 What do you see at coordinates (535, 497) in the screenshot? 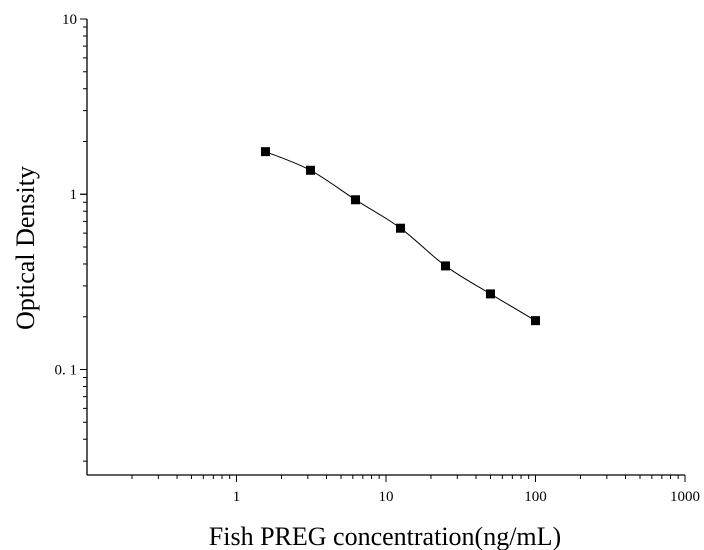
I see `x-tick-label: 100` at bounding box center [535, 497].